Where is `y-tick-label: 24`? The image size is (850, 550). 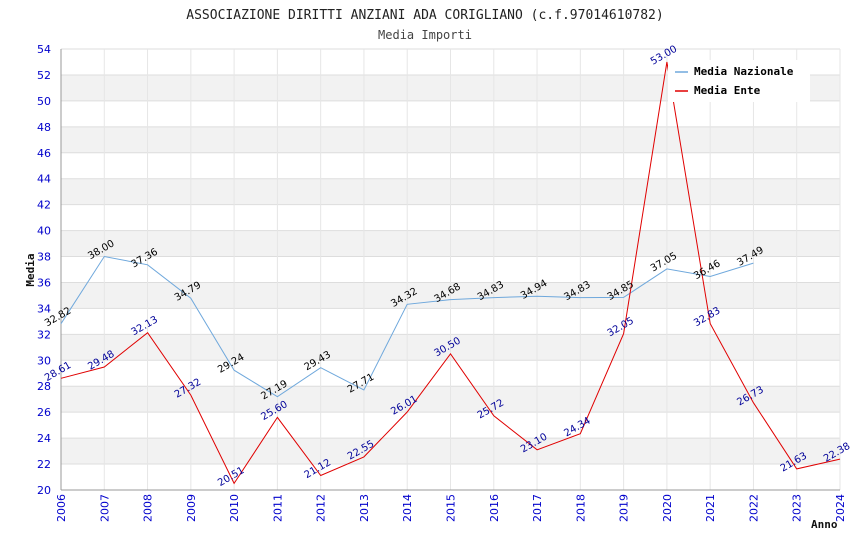
y-tick-label: 24 is located at coordinates (44, 438).